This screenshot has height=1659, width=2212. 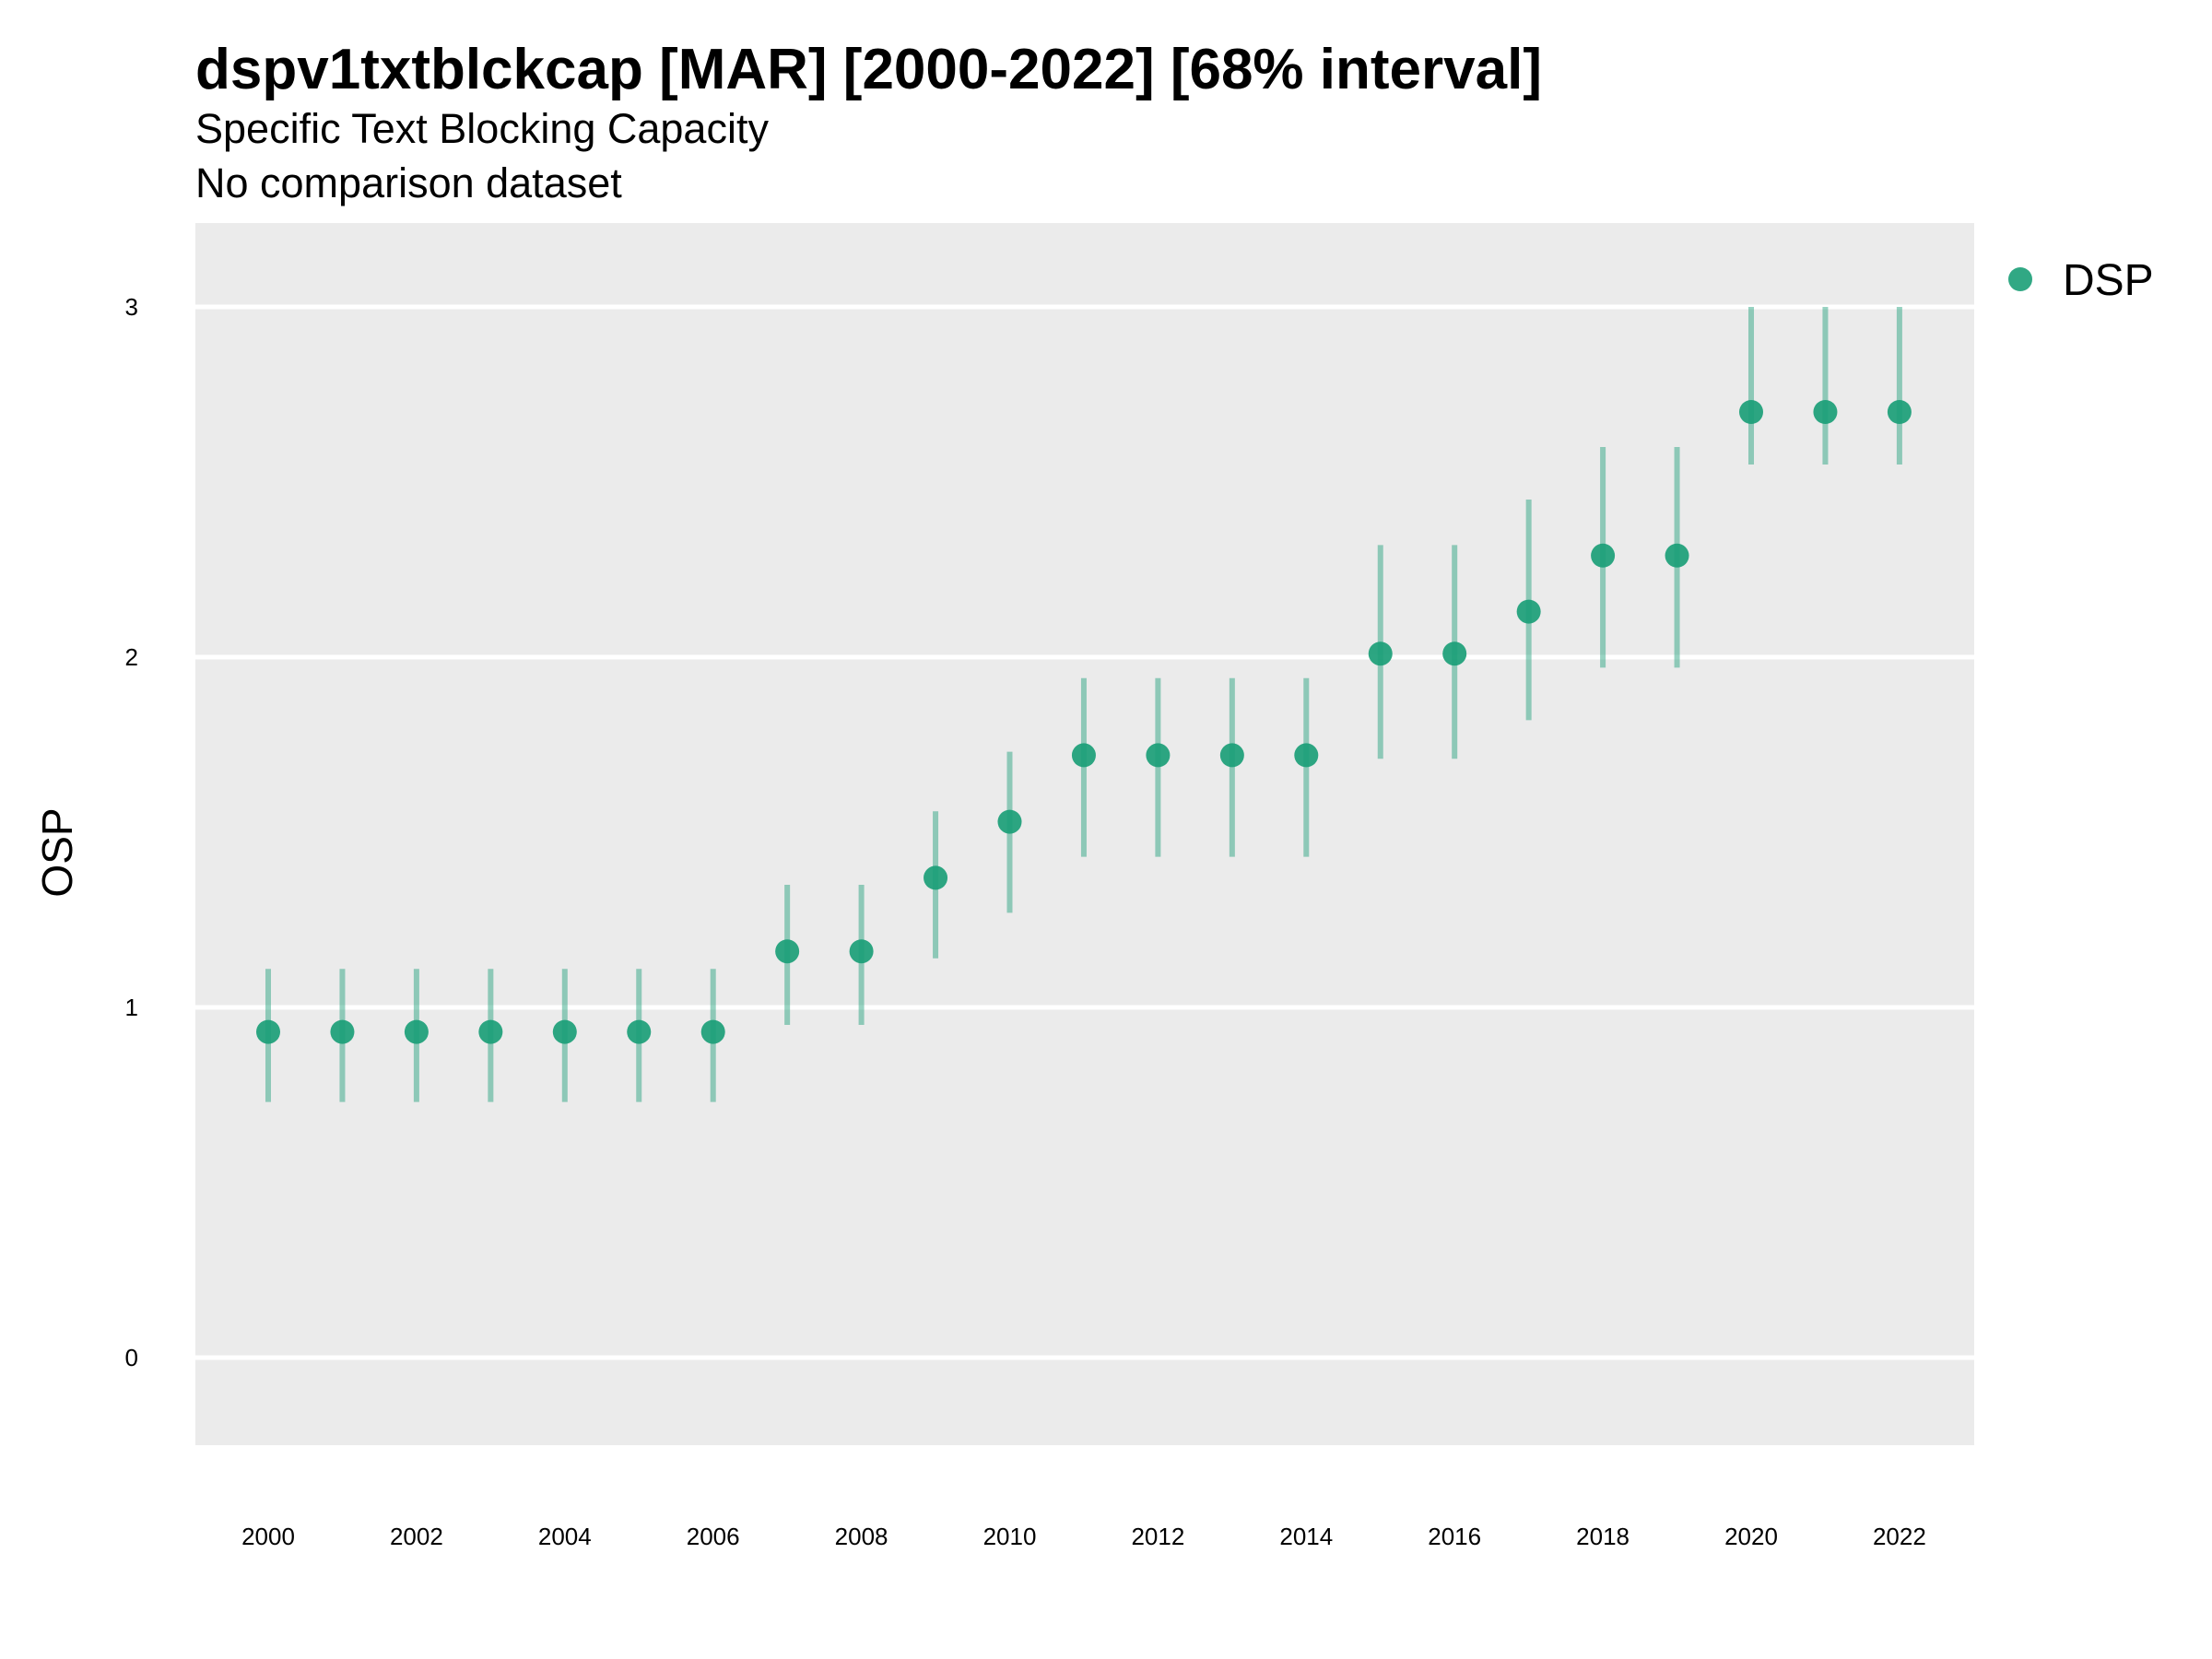 I want to click on chart-subtitle: Specific Text Blocking Capacity, so click(x=482, y=128).